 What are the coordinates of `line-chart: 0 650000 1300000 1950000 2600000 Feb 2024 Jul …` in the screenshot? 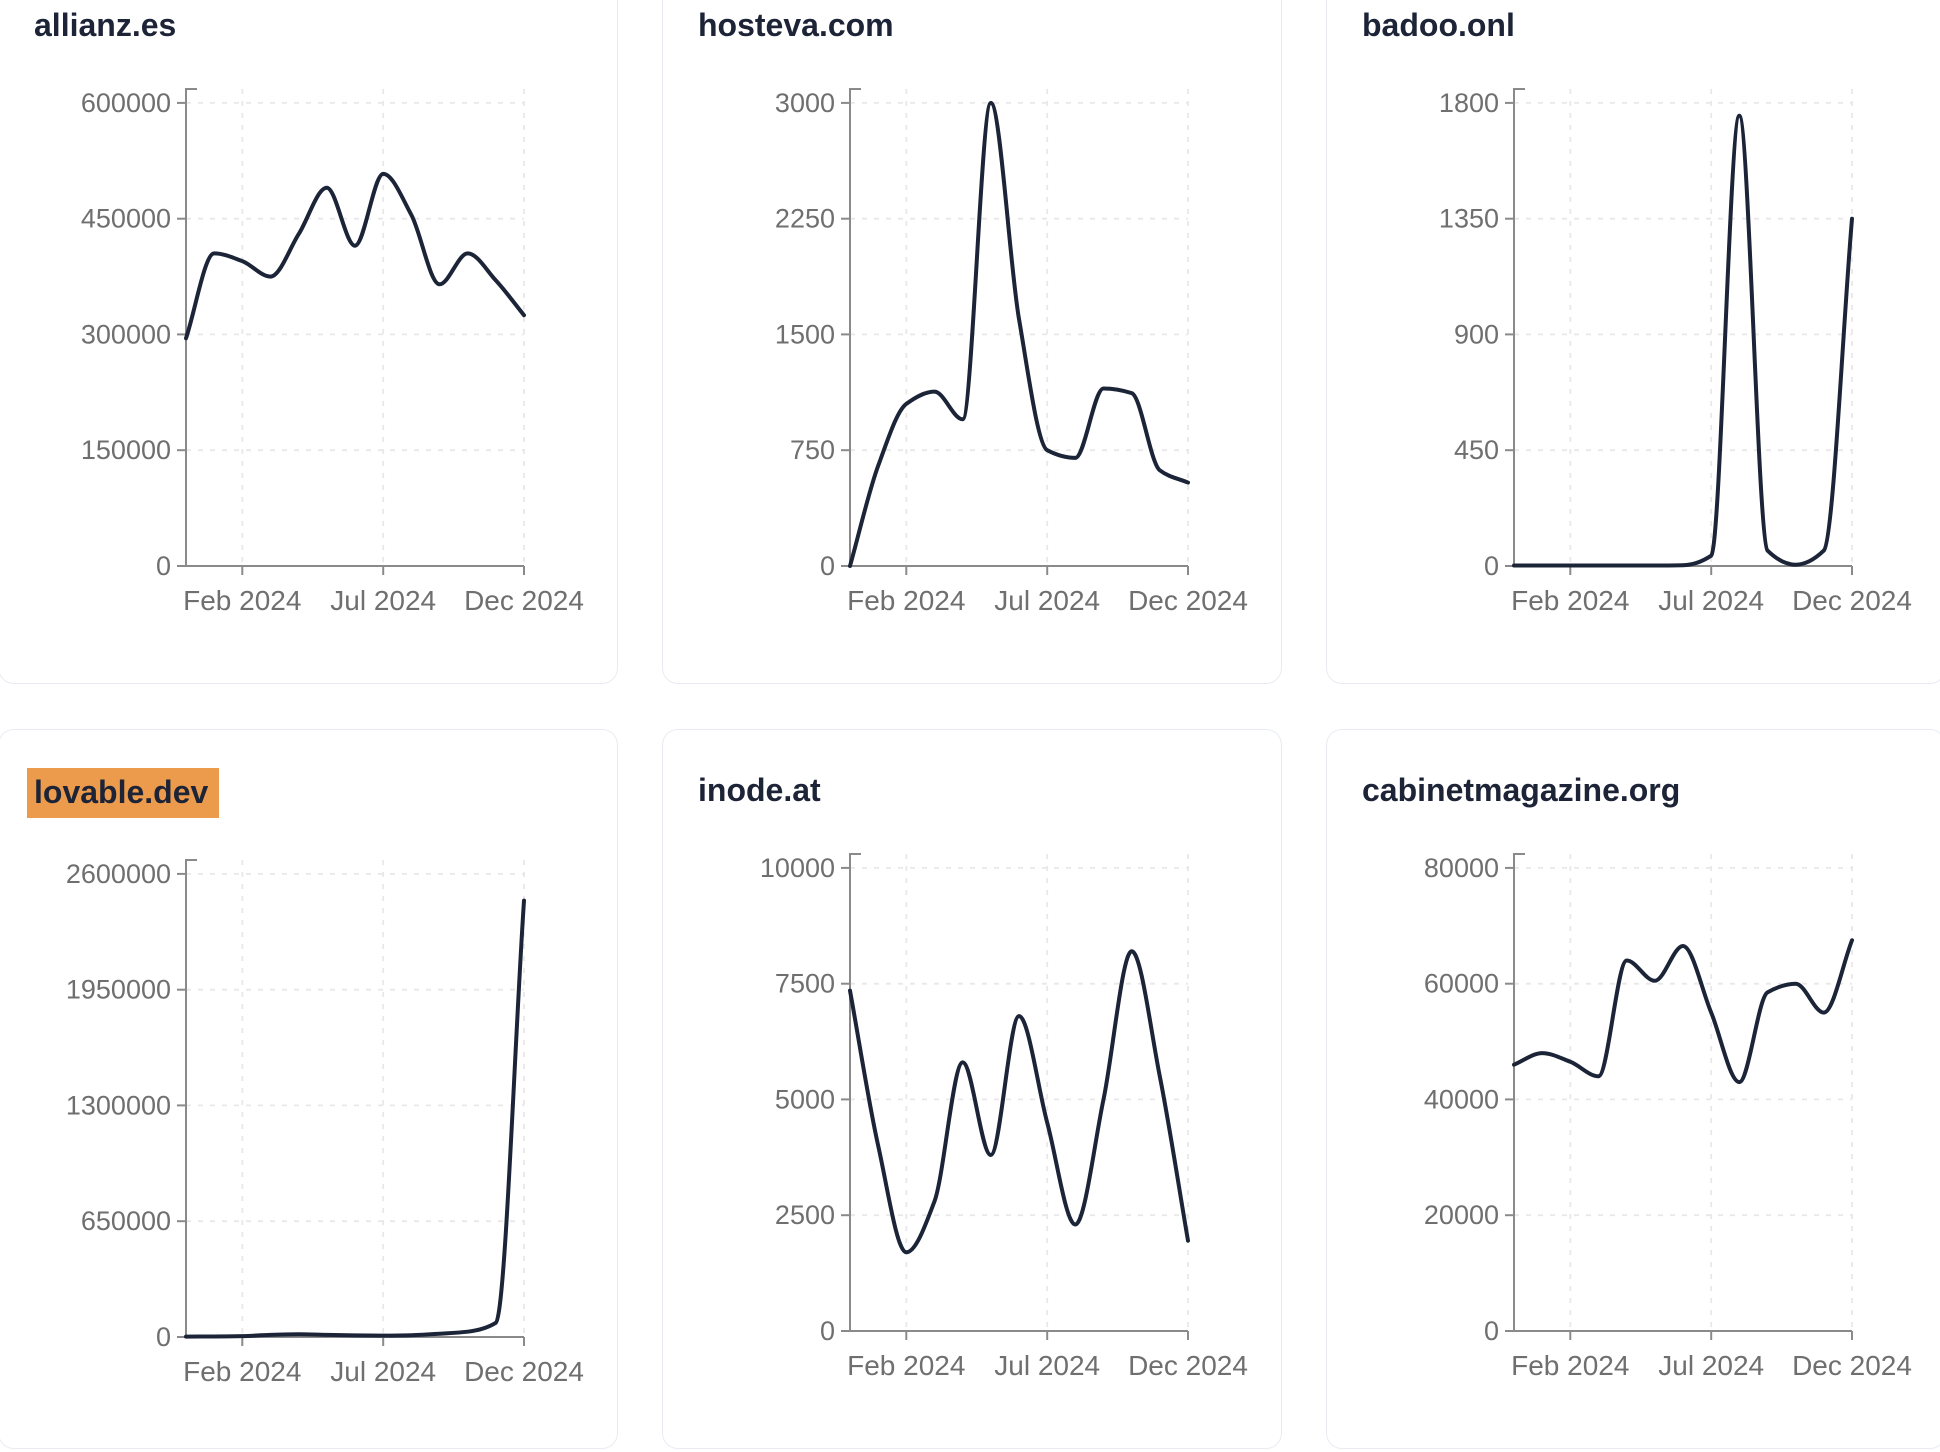 It's located at (325, 1123).